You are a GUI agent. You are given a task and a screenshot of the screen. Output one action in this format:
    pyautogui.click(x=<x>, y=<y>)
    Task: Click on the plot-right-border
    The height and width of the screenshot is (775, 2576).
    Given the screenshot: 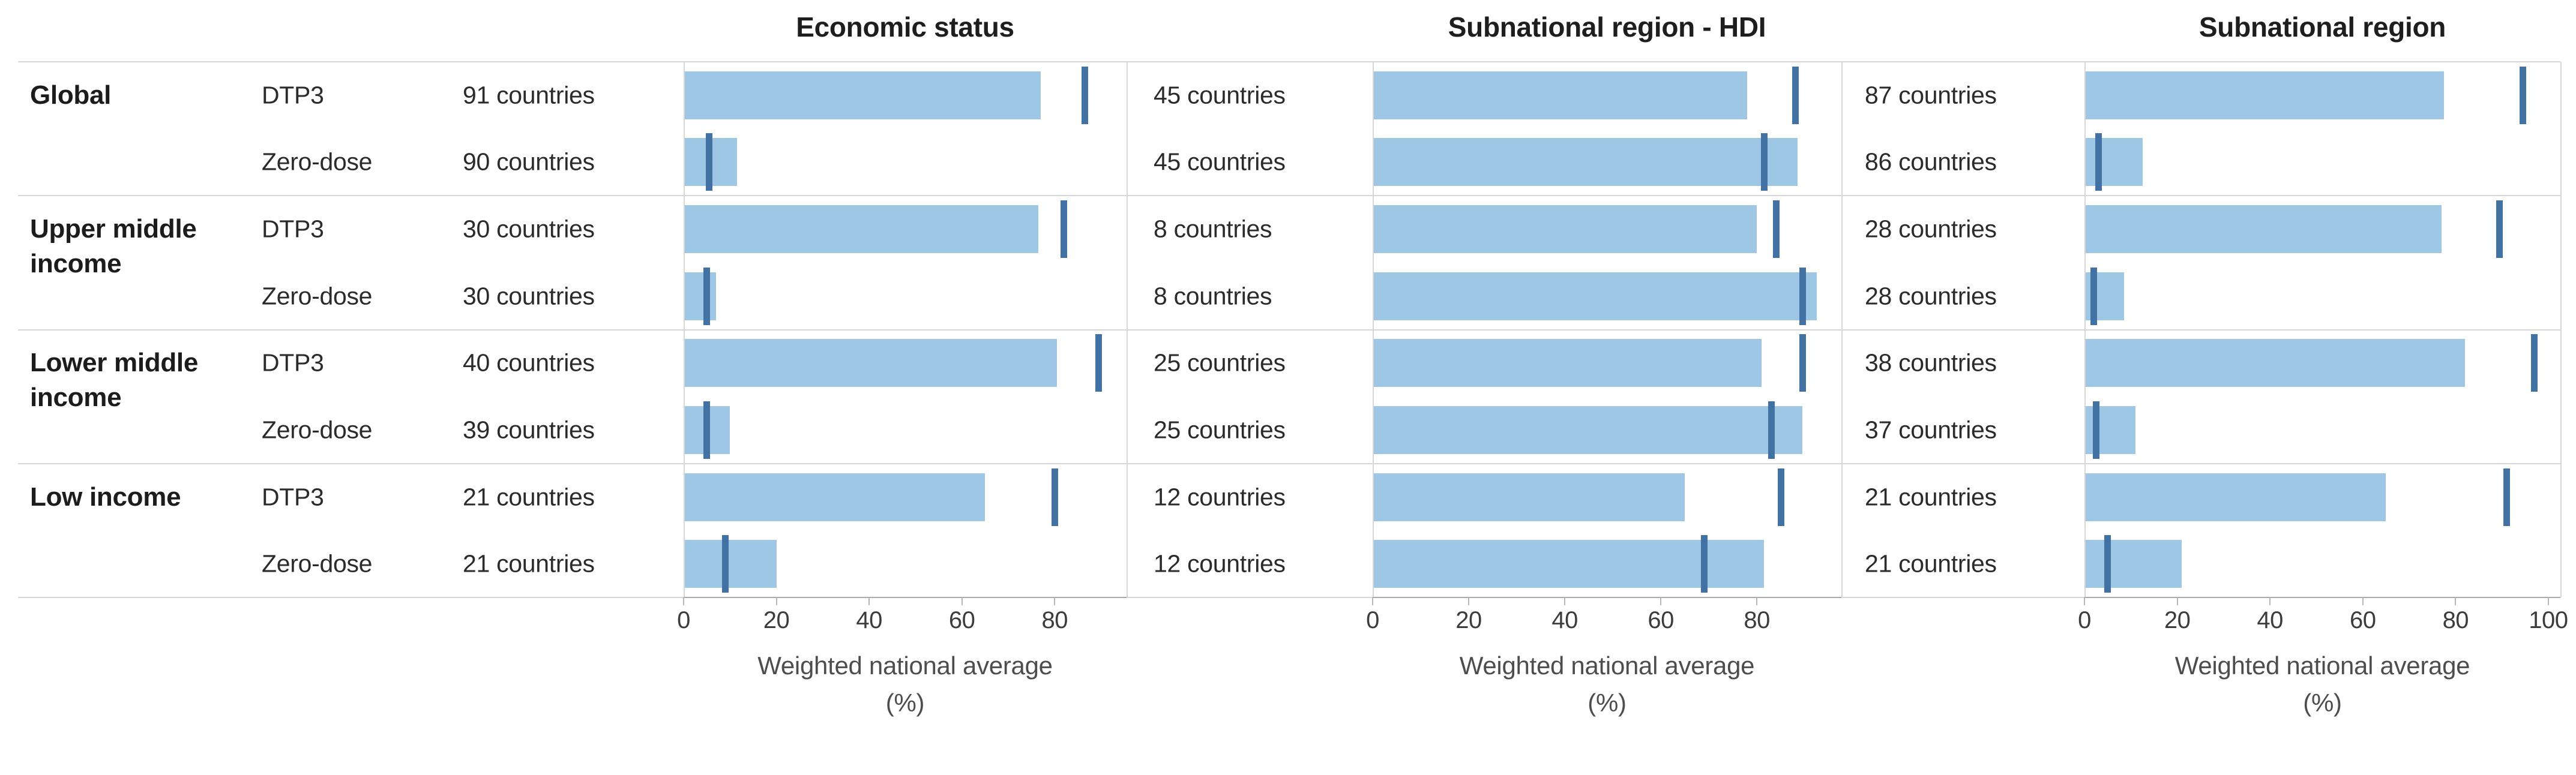 What is the action you would take?
    pyautogui.click(x=2561, y=329)
    